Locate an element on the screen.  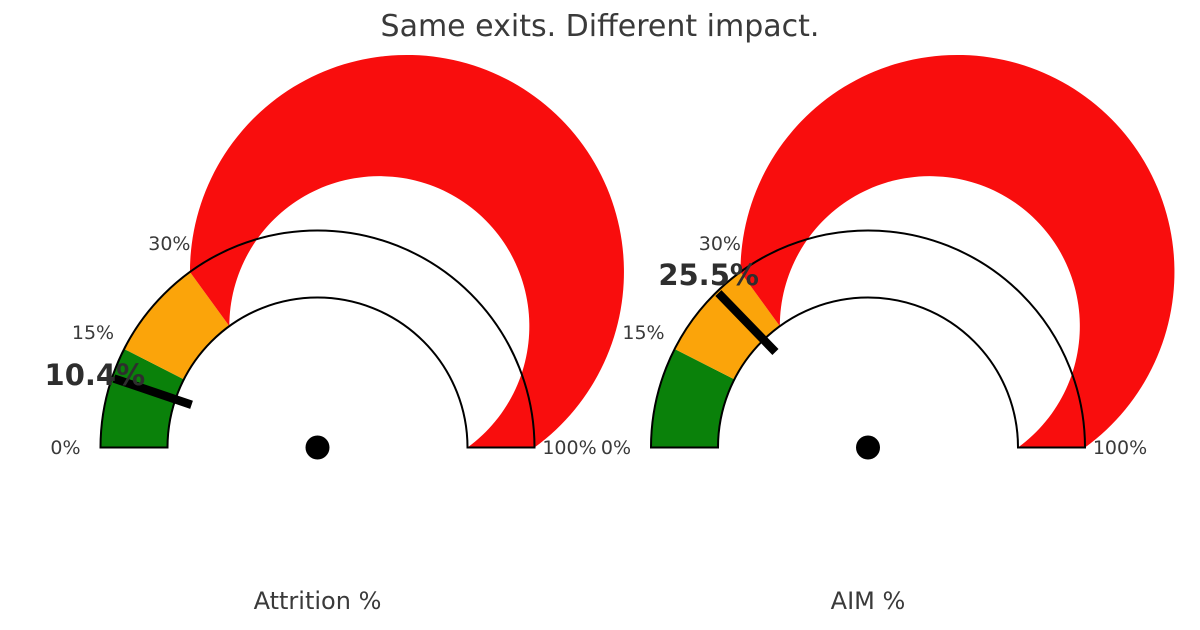
gauge-1-needle is located at coordinates (747, 322).